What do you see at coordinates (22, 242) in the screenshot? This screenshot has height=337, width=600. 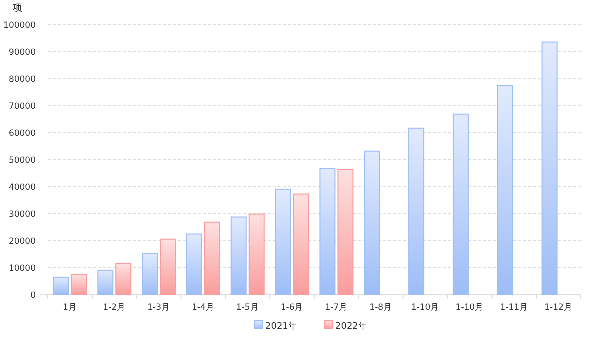 I see `y-tick-label: 20000` at bounding box center [22, 242].